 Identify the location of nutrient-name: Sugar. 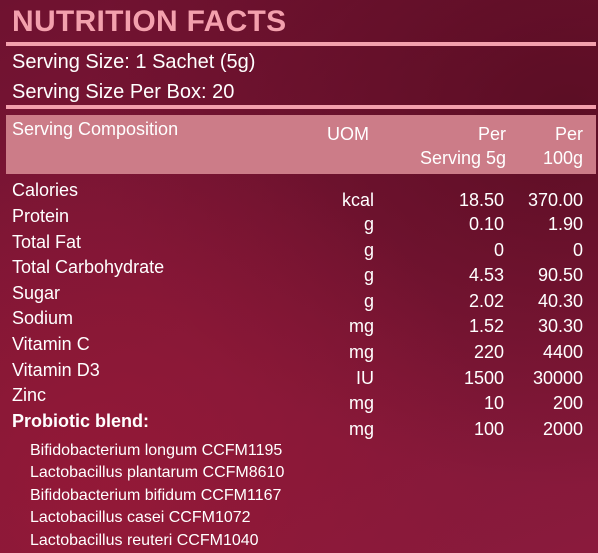
(36, 293).